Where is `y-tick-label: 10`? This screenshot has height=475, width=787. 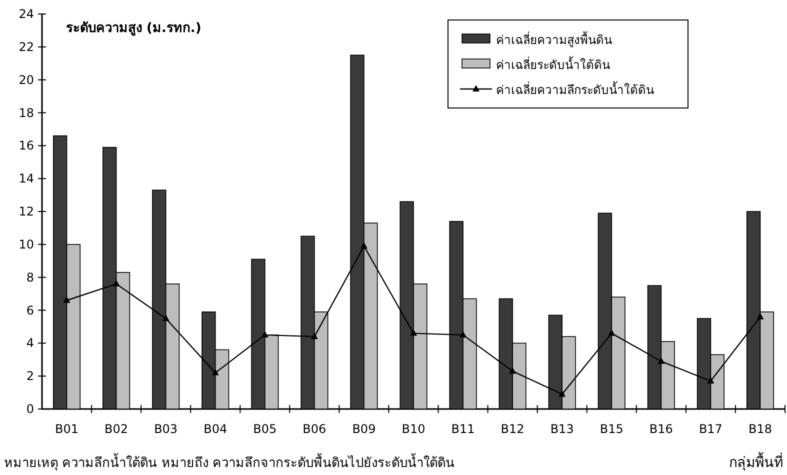
y-tick-label: 10 is located at coordinates (26, 244).